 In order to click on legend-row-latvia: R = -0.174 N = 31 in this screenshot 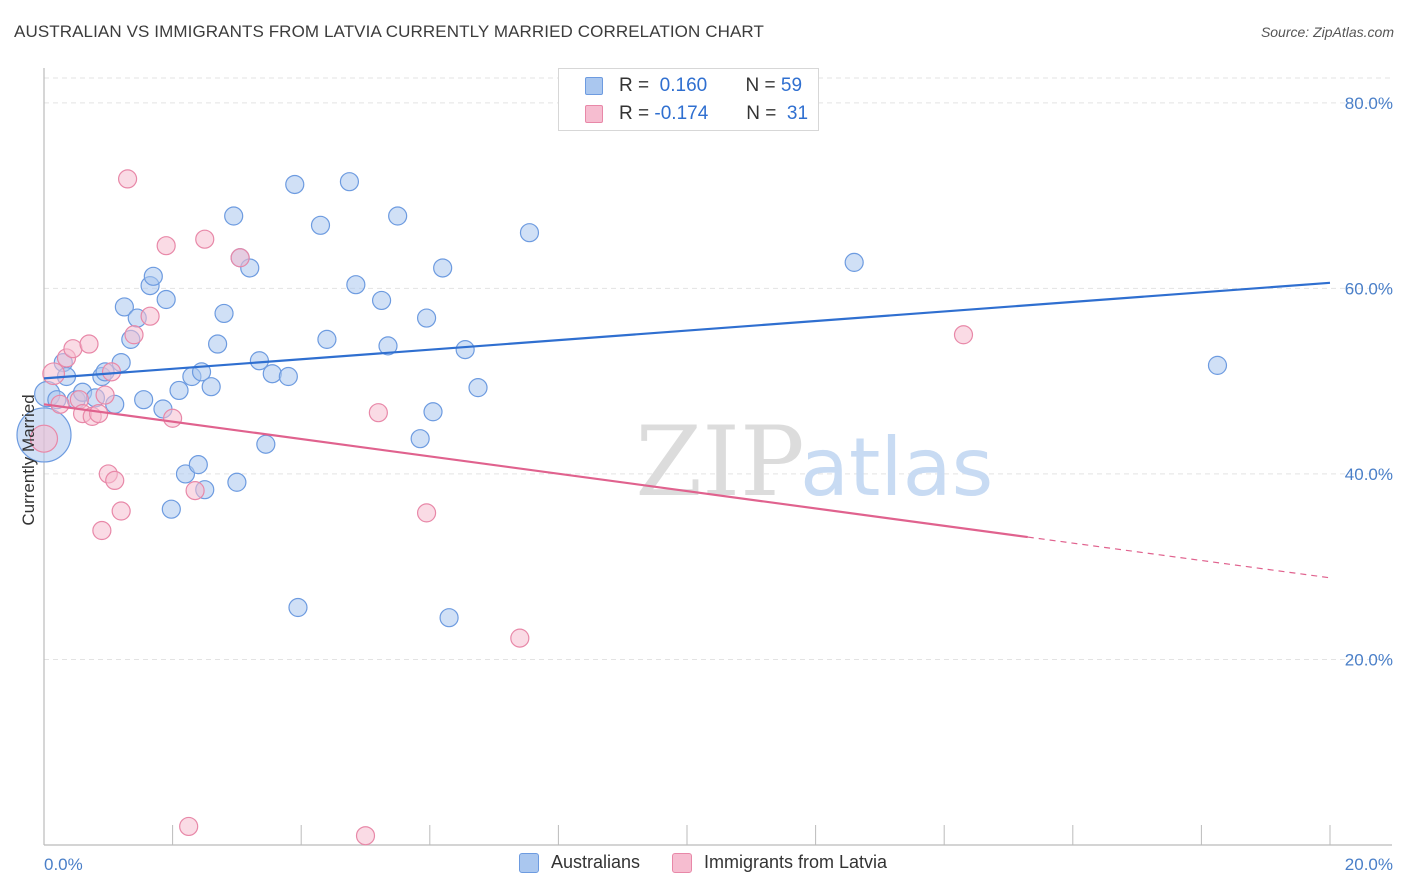, I will do `click(696, 114)`.